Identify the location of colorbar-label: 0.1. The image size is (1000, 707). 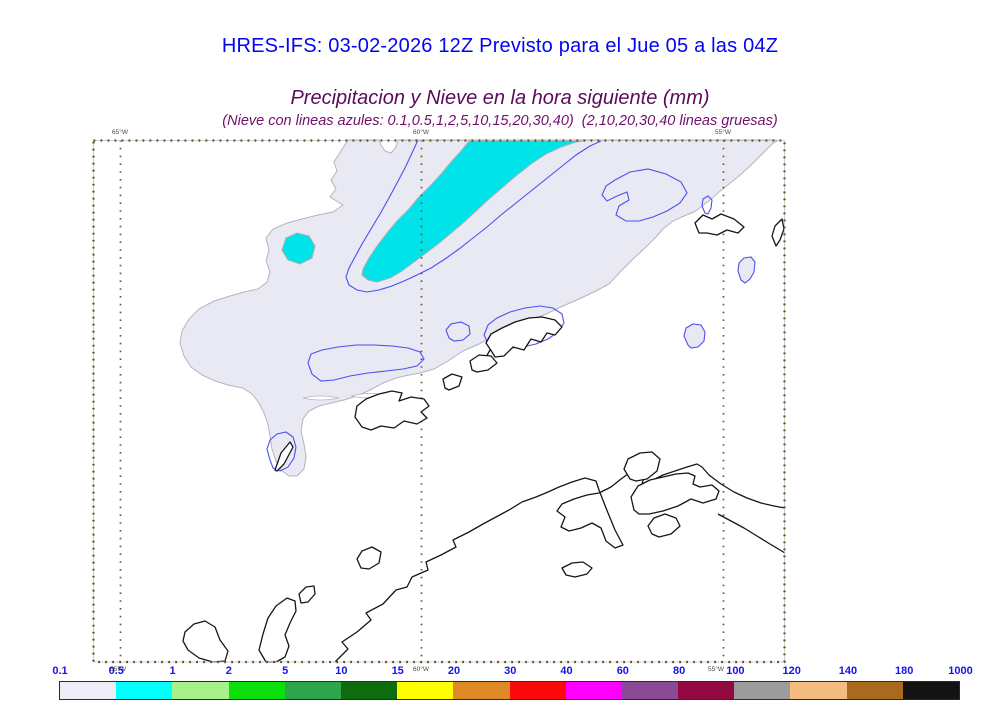
(60, 671).